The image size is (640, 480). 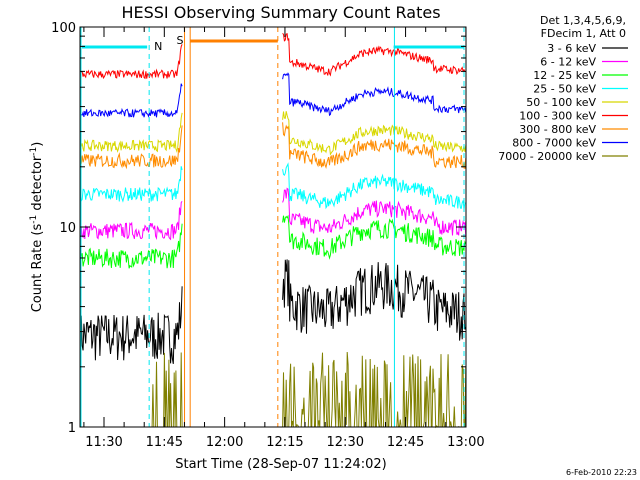 I want to click on y-tick-label-2: 10, so click(x=67, y=228).